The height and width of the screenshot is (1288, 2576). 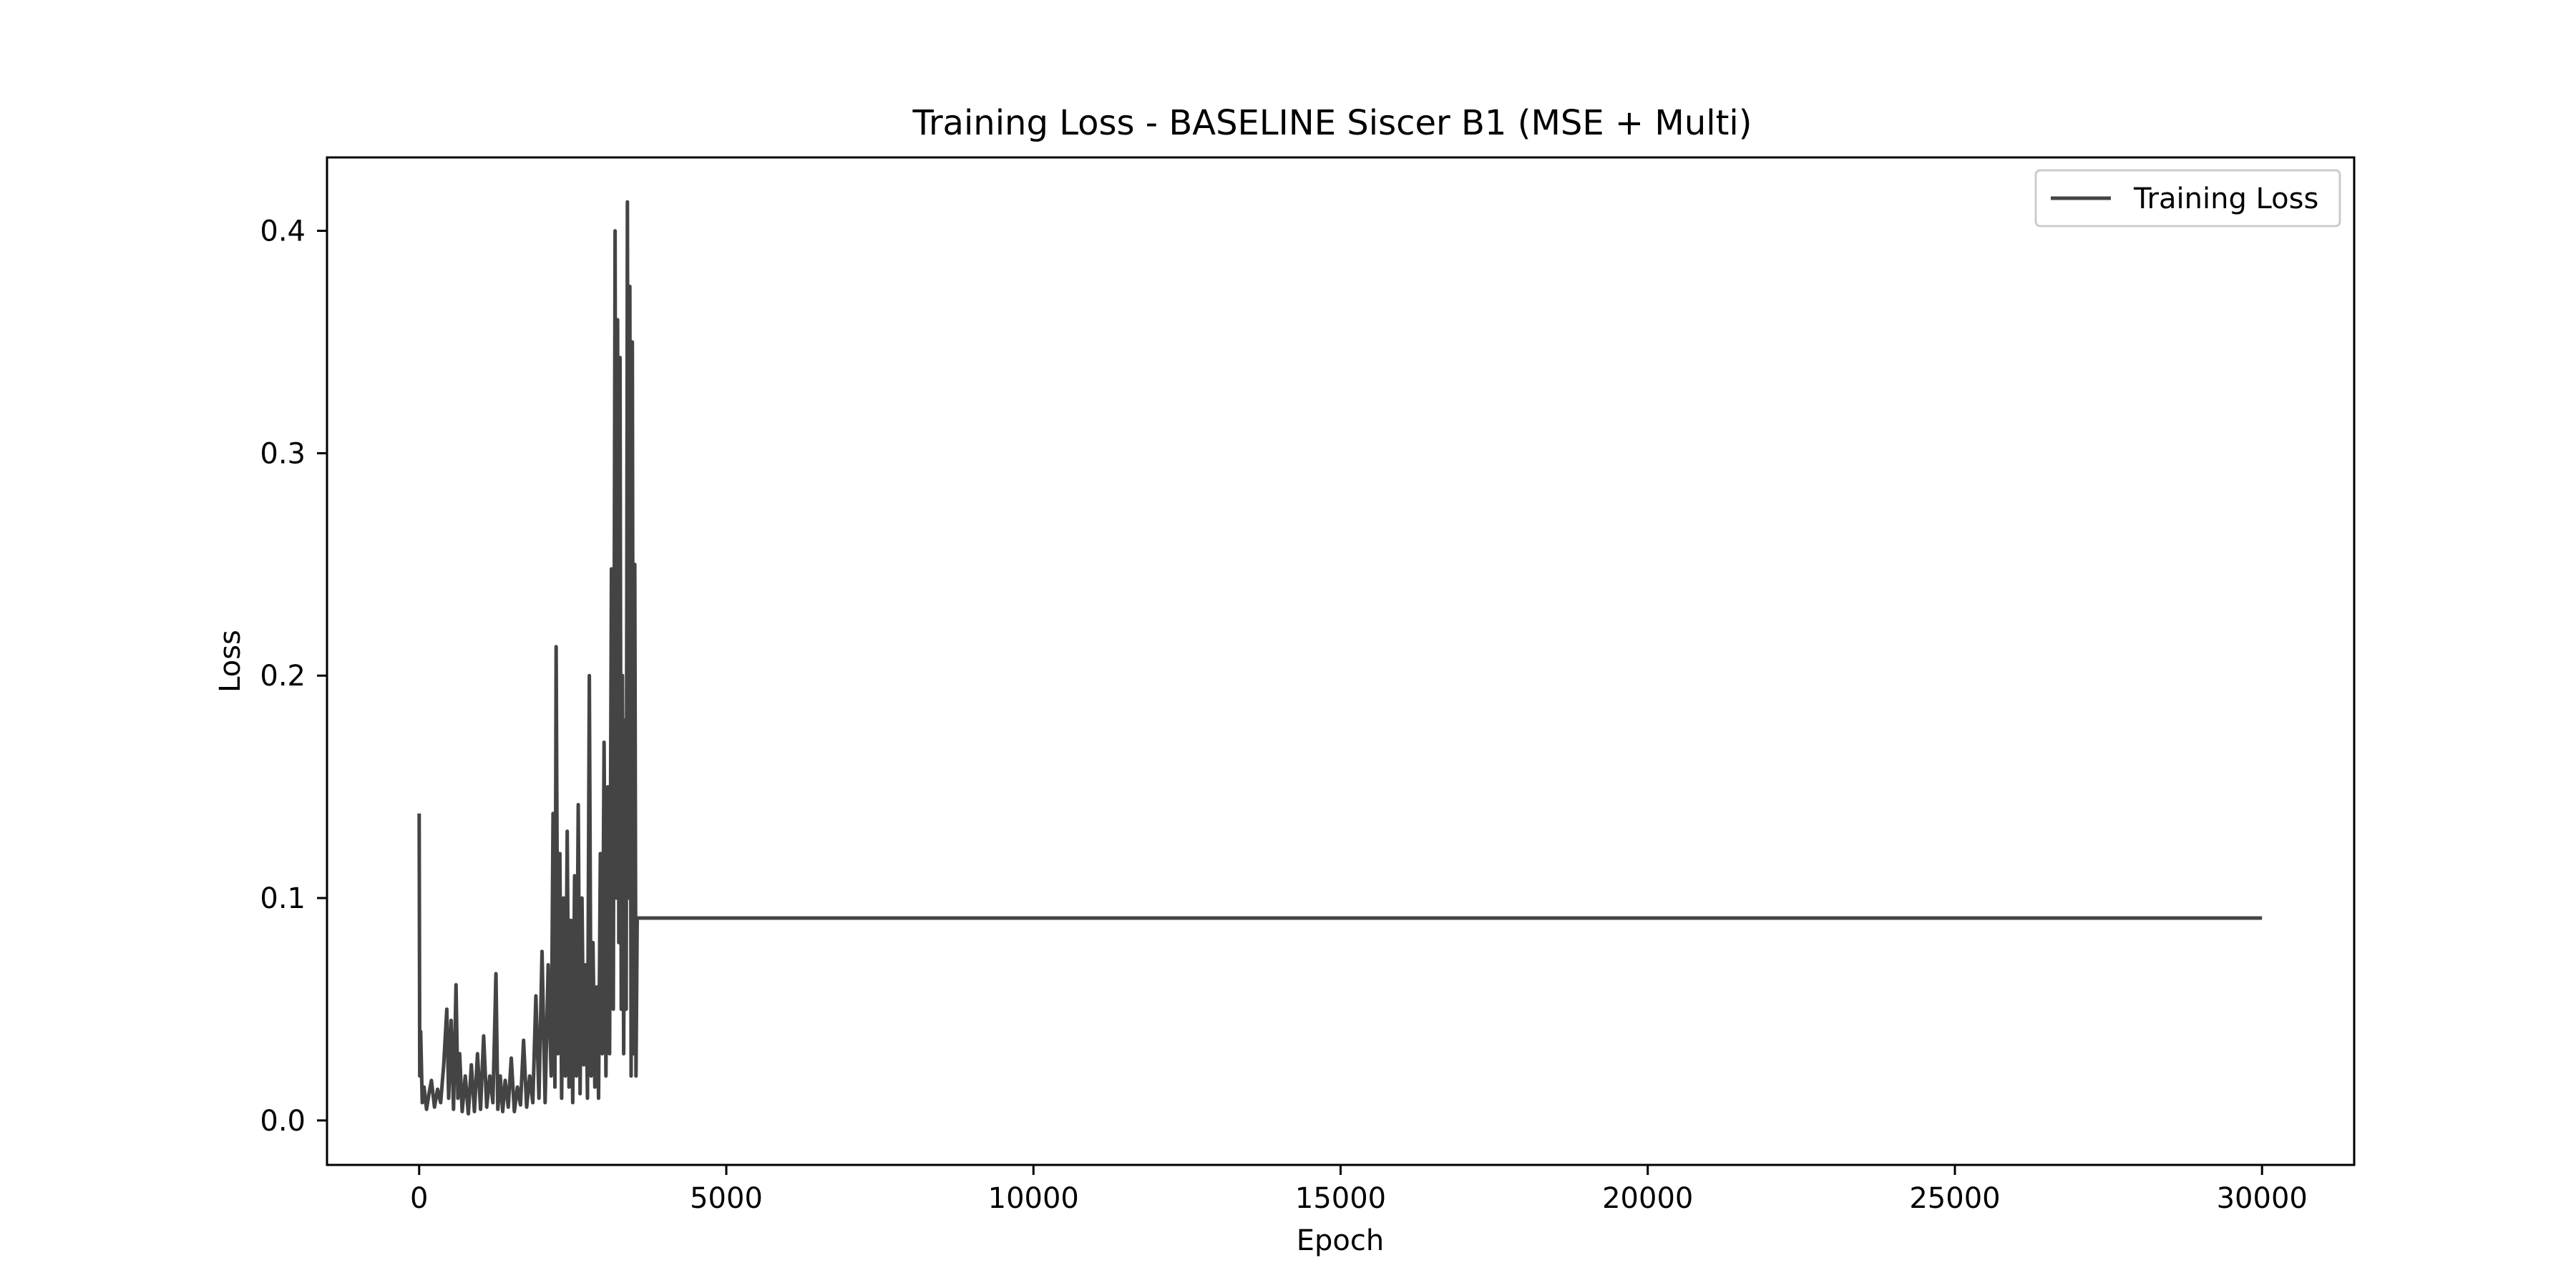 I want to click on legend-box, so click(x=2187, y=198).